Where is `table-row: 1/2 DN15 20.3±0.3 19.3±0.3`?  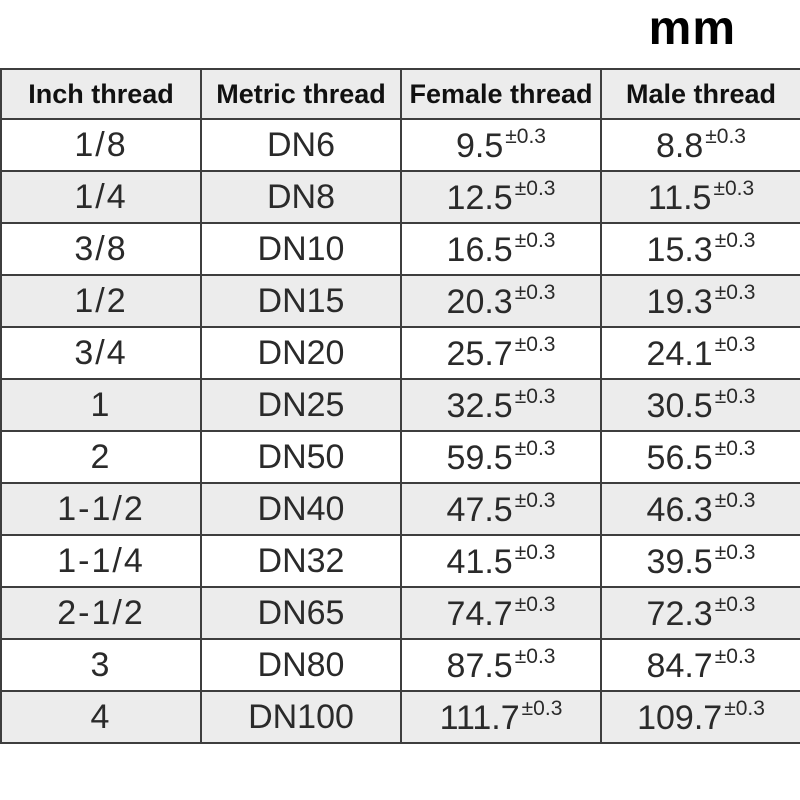
table-row: 1/2 DN15 20.3±0.3 19.3±0.3 is located at coordinates (400, 301).